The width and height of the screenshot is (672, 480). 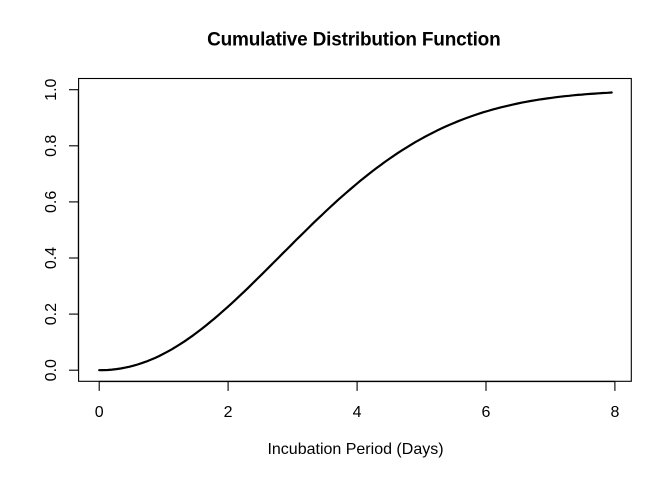 What do you see at coordinates (51, 89) in the screenshot?
I see `svg-text: 1.0` at bounding box center [51, 89].